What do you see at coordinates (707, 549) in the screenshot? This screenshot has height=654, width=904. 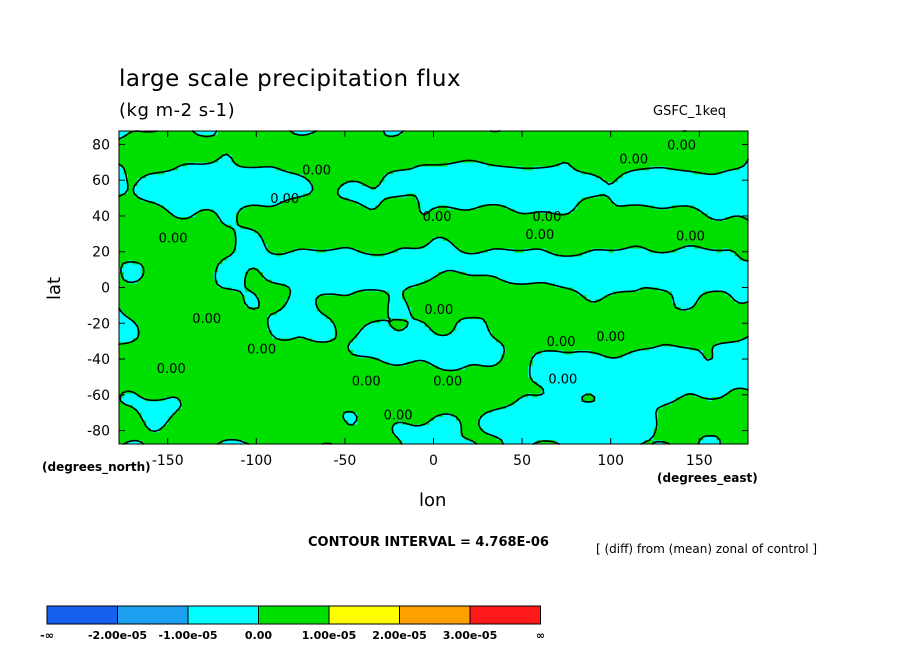 I see `diff-note: [ (diff) from (mean) zonal of control ]` at bounding box center [707, 549].